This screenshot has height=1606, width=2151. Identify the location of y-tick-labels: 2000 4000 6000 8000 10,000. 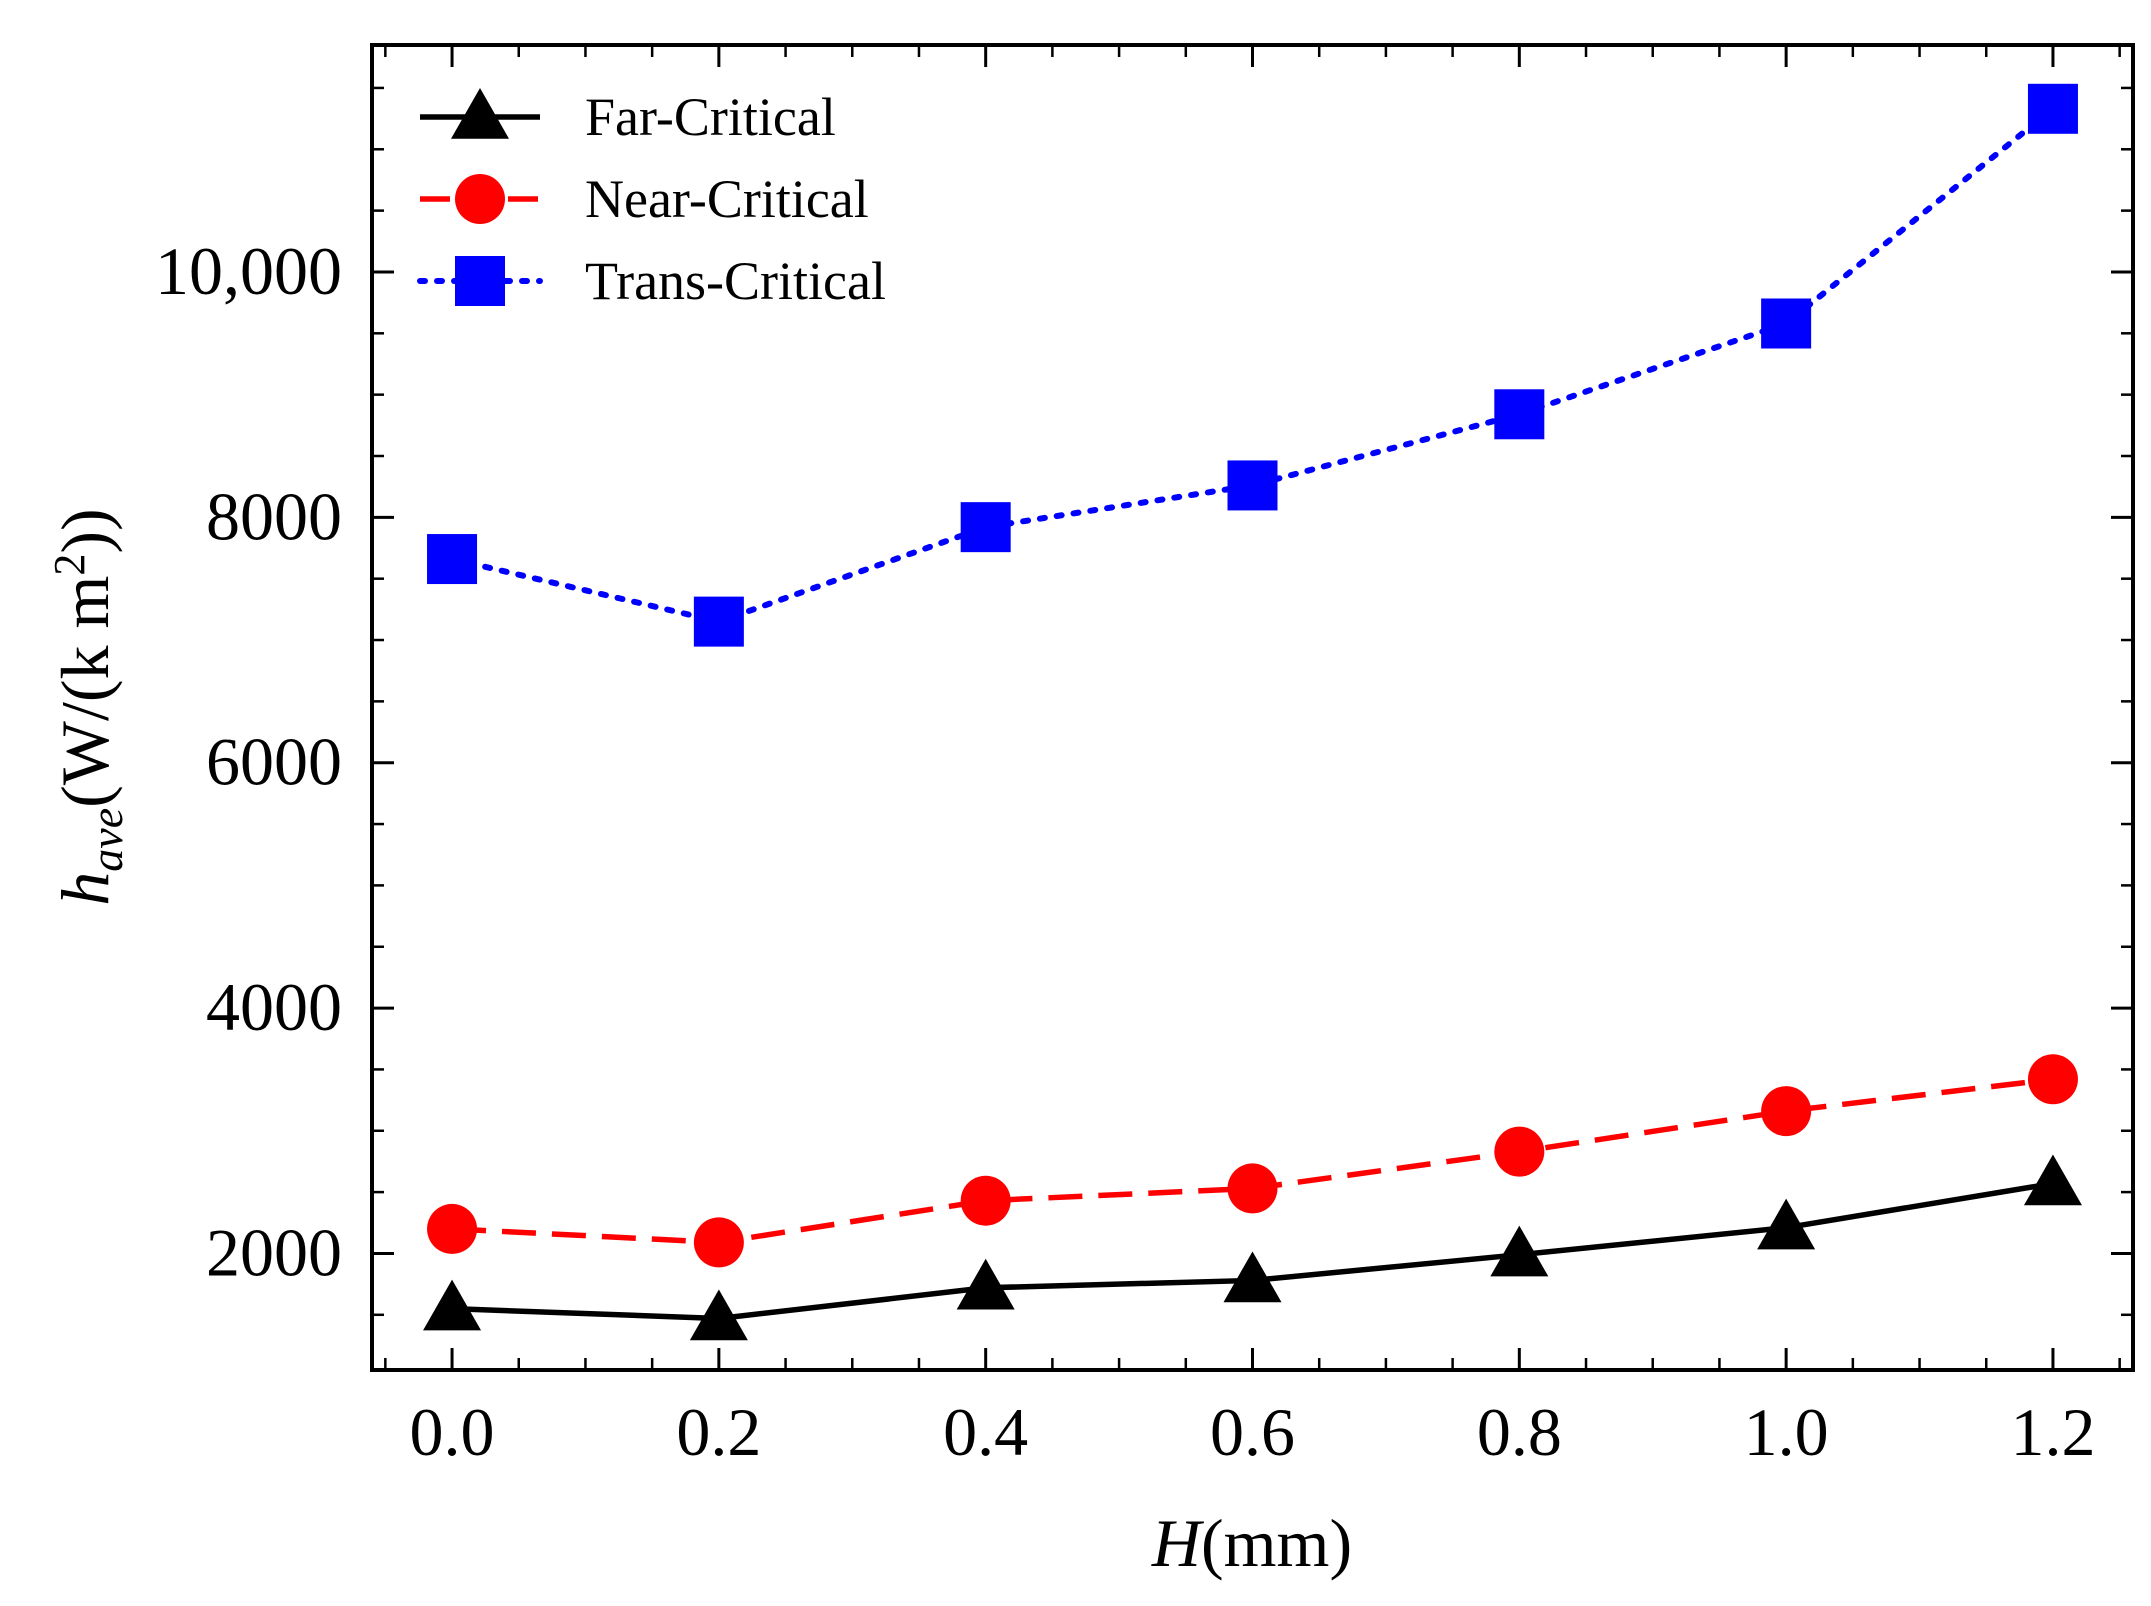
(248, 761).